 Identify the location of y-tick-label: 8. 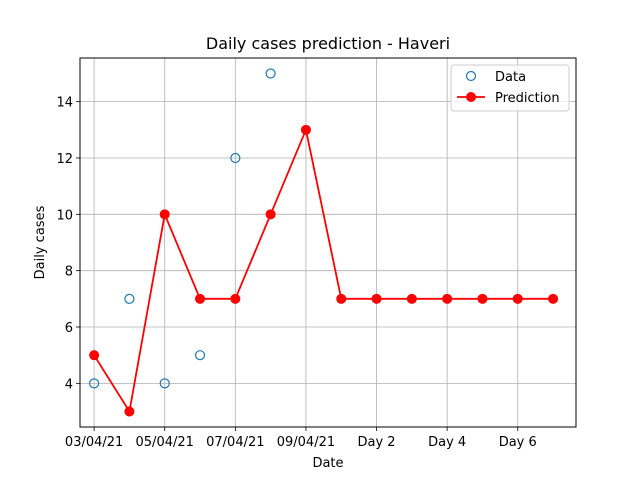
(69, 272).